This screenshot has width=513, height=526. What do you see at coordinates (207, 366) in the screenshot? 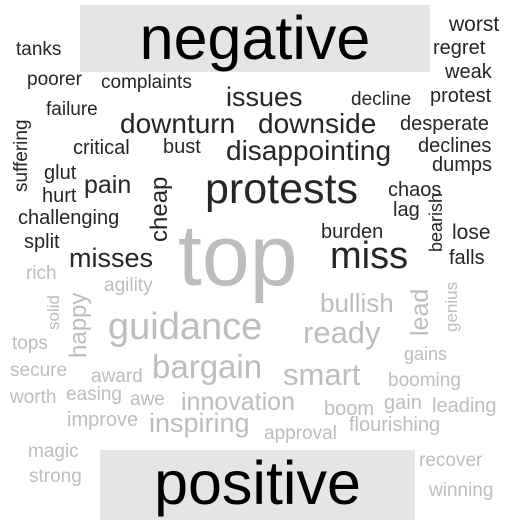
I see `word-bargain: bargain` at bounding box center [207, 366].